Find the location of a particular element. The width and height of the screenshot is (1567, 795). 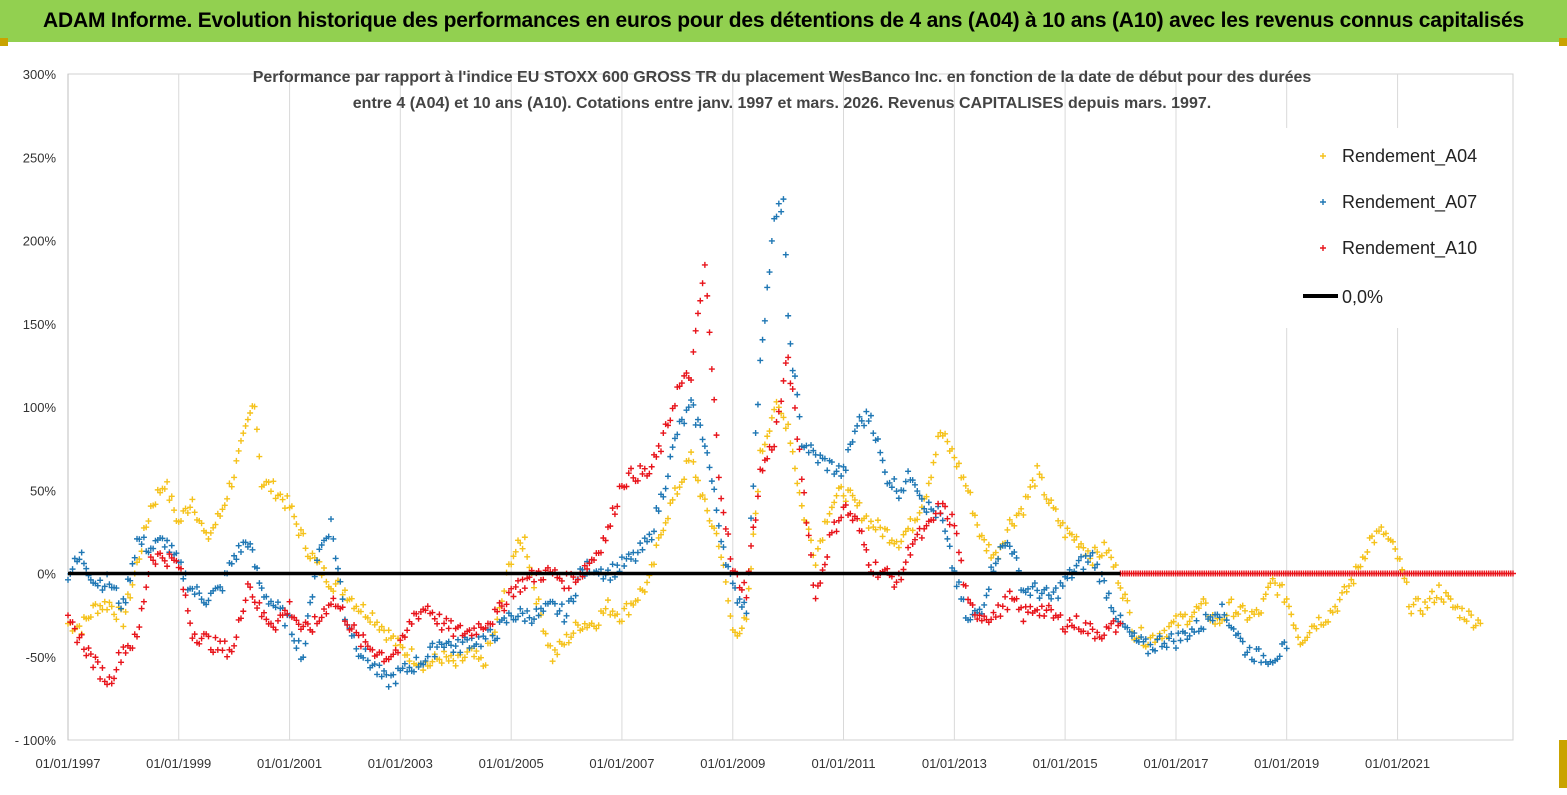

x-tick-label: 01/01/2007 is located at coordinates (621, 763).